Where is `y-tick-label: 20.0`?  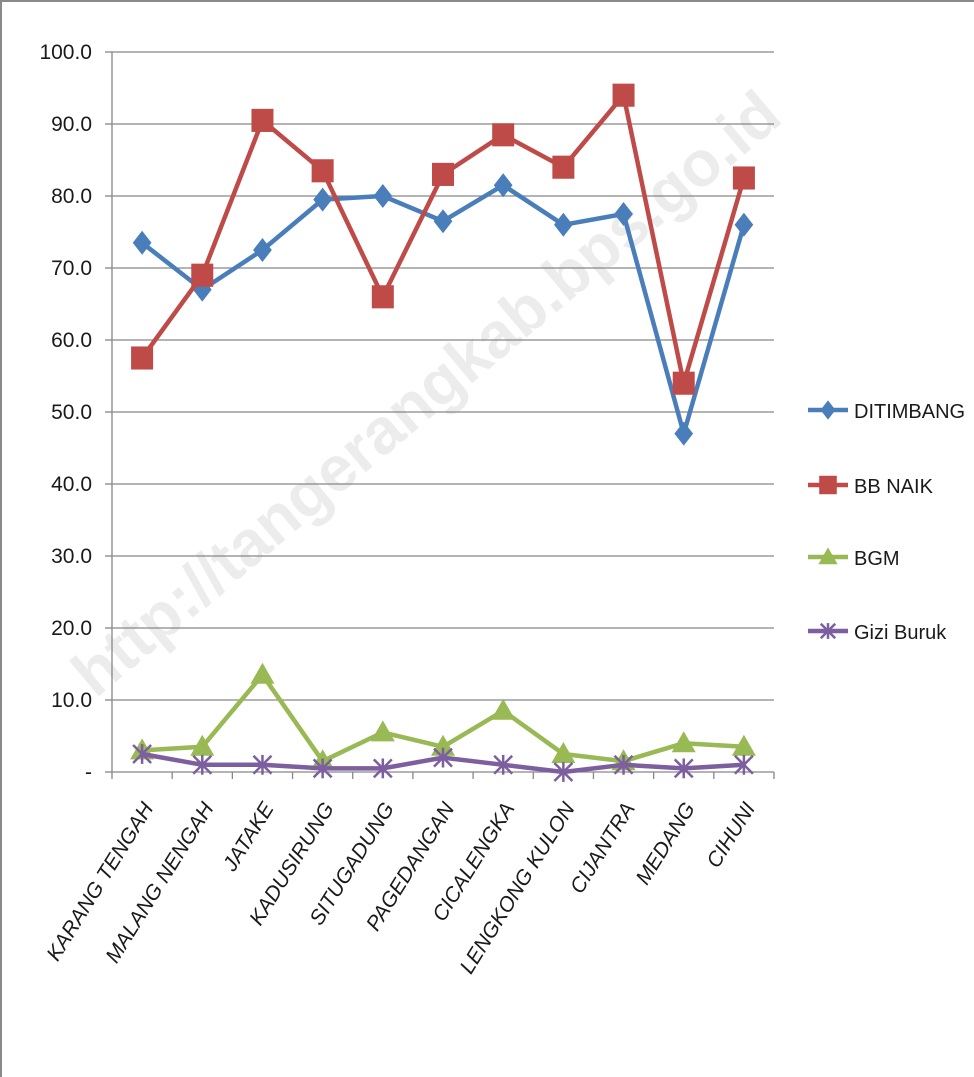 y-tick-label: 20.0 is located at coordinates (71, 628).